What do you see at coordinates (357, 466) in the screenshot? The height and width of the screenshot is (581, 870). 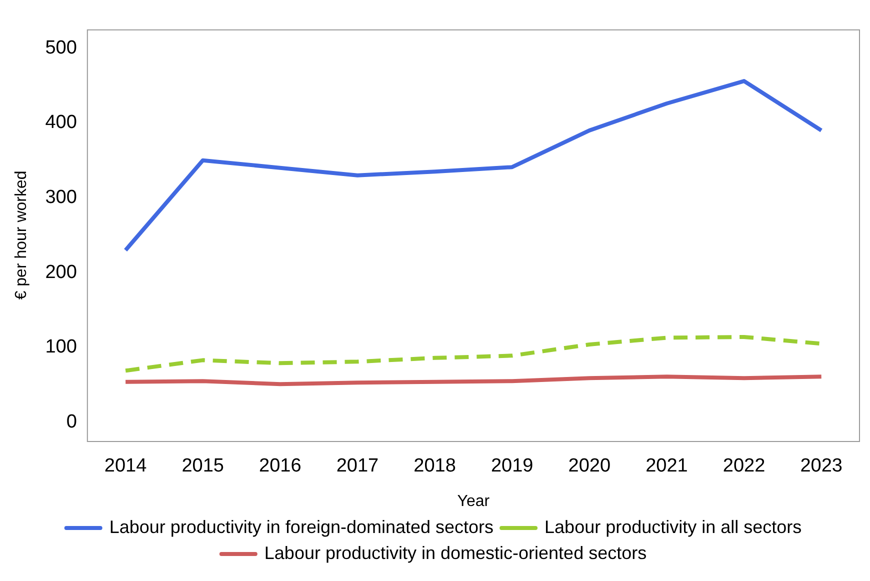 I see `x-tick-label: 2017` at bounding box center [357, 466].